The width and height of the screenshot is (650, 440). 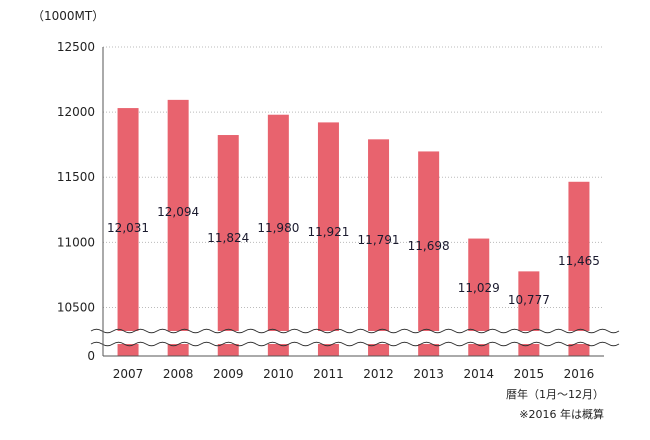 What do you see at coordinates (228, 374) in the screenshot?
I see `x-tick-label: 2009` at bounding box center [228, 374].